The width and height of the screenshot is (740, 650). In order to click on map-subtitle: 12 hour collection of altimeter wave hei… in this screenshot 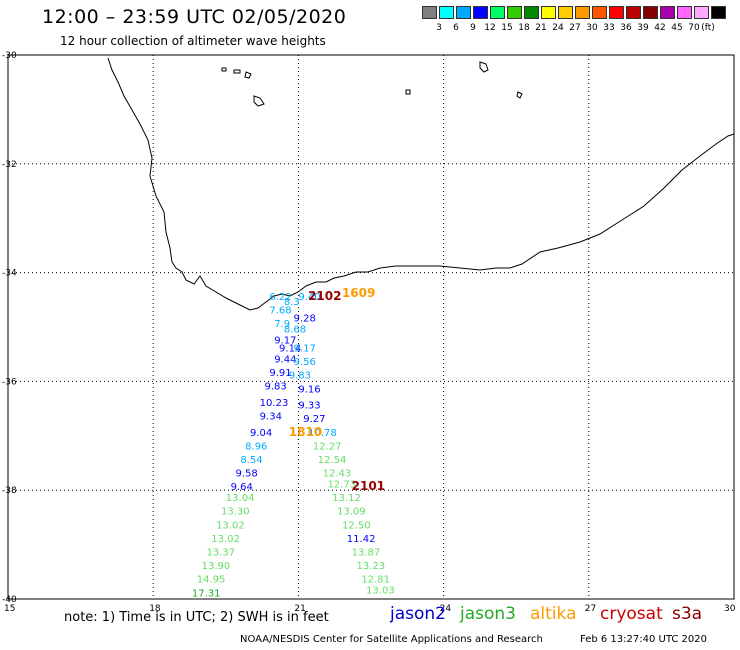, I will do `click(193, 41)`.